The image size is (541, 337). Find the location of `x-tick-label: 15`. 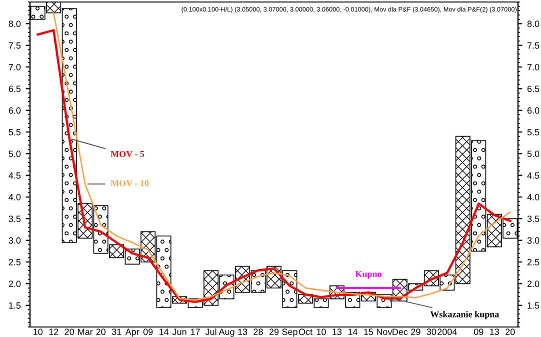

x-tick-label: 15 is located at coordinates (369, 332).